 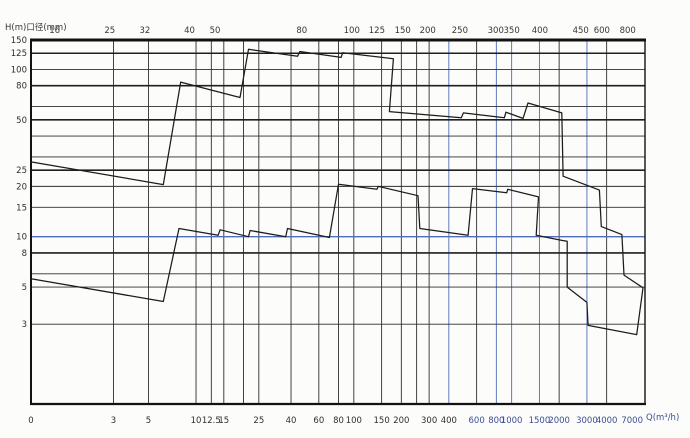 What do you see at coordinates (189, 31) in the screenshot?
I see `diameter-tick-label: 40` at bounding box center [189, 31].